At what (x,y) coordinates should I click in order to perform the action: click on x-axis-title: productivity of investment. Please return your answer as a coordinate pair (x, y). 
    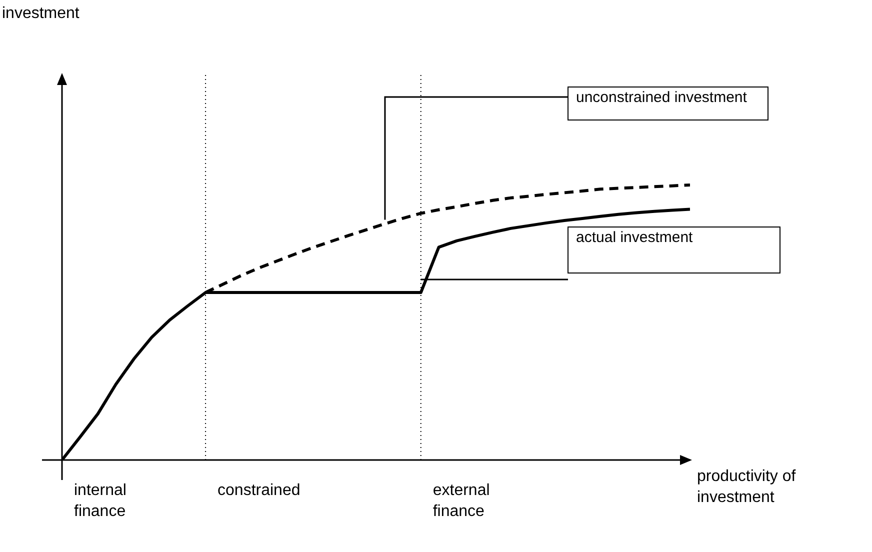
    Looking at the image, I should click on (747, 487).